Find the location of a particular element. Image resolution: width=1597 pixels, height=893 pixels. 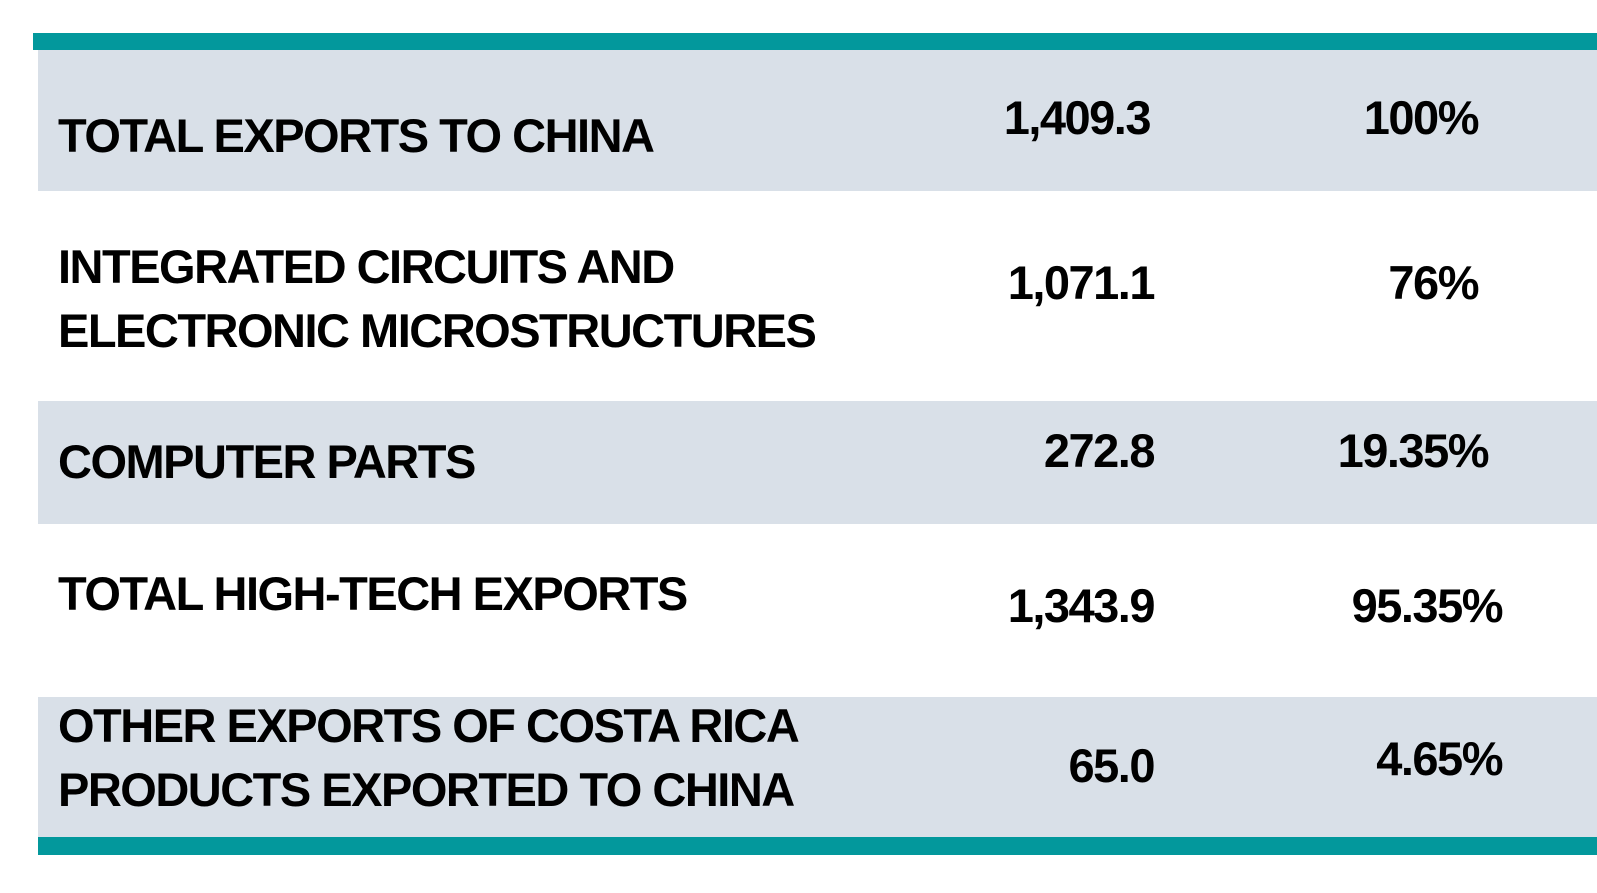

row-percent: 19.35% is located at coordinates (1413, 450).